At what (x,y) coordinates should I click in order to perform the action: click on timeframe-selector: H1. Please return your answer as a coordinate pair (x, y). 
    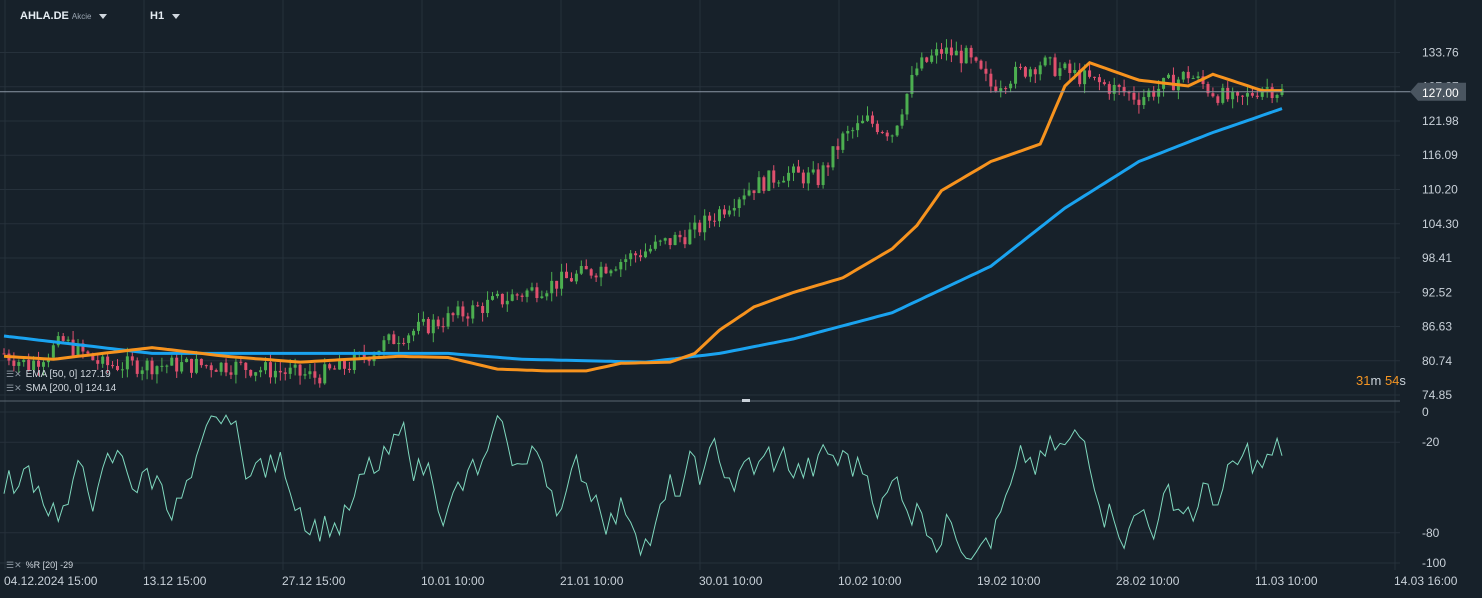
    Looking at the image, I should click on (165, 16).